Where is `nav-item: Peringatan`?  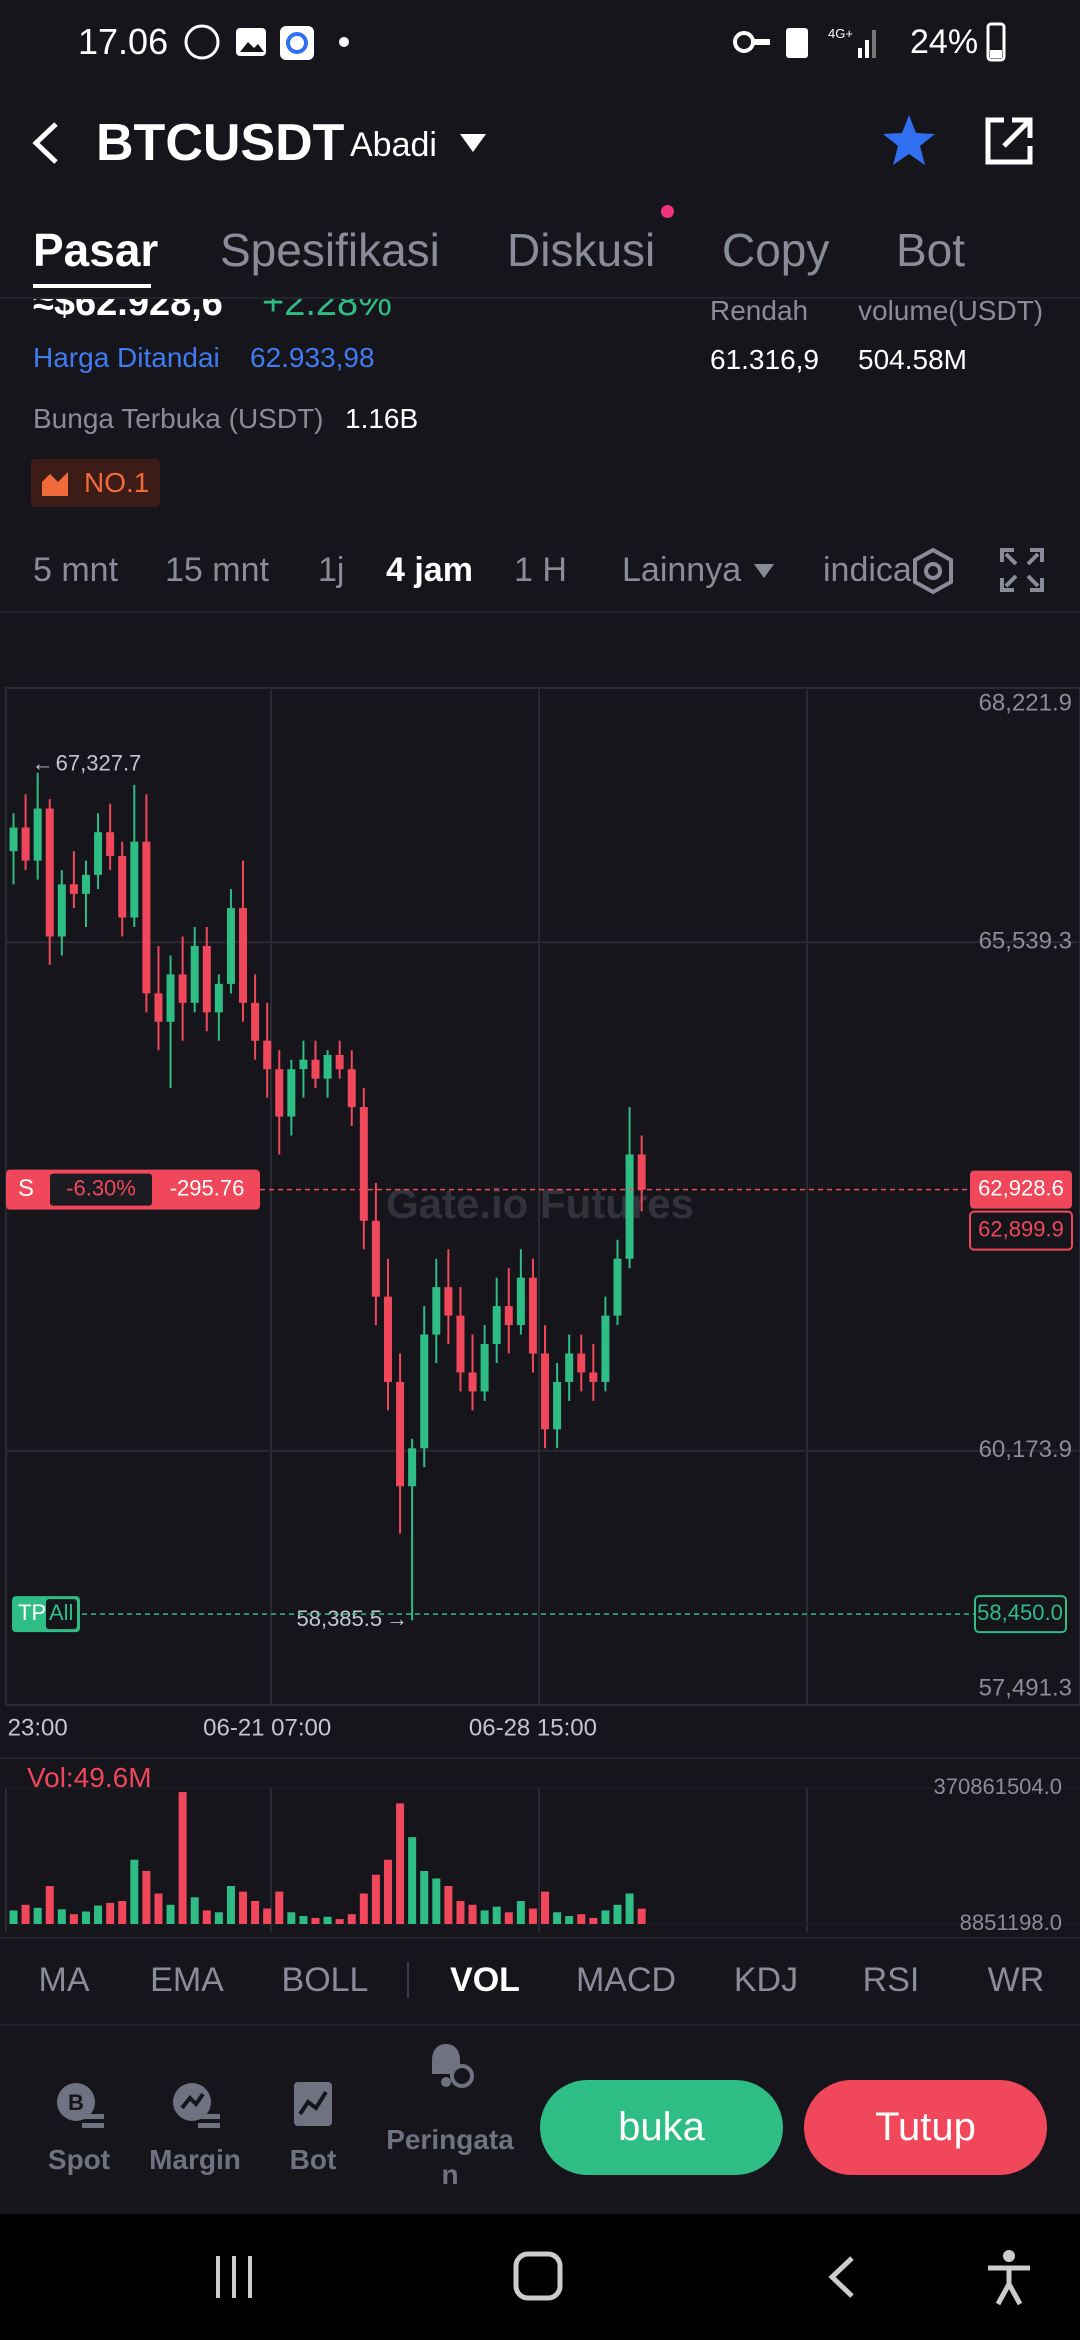
nav-item: Peringatan is located at coordinates (450, 2157).